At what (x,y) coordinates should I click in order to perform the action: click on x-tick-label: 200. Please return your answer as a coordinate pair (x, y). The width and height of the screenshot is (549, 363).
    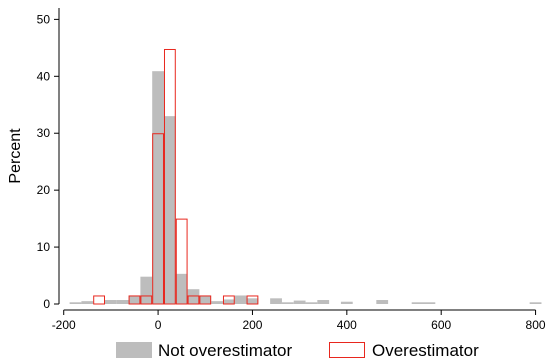
    Looking at the image, I should click on (252, 325).